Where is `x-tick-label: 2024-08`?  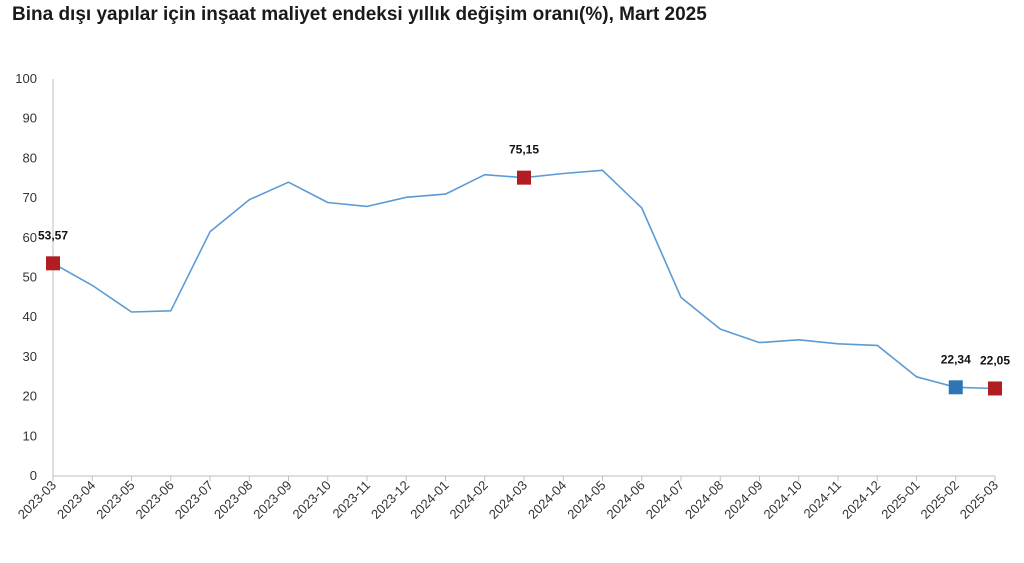 x-tick-label: 2024-08 is located at coordinates (704, 500).